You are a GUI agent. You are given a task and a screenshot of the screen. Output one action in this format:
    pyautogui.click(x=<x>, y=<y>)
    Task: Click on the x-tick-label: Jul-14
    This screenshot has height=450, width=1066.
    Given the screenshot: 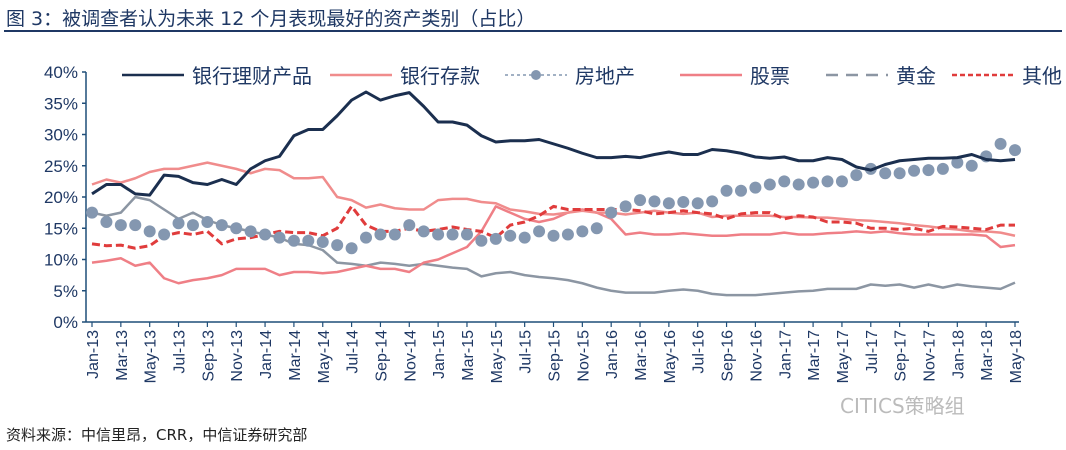 What is the action you would take?
    pyautogui.click(x=353, y=352)
    